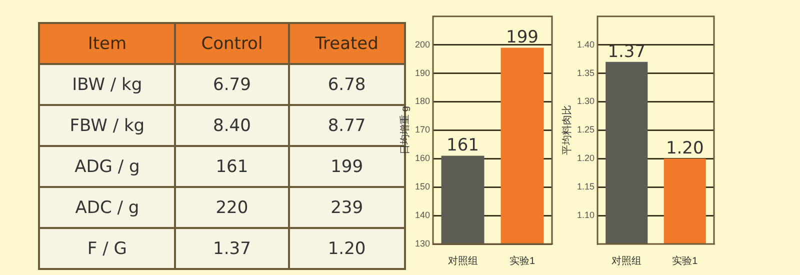  Describe the element at coordinates (585, 129) in the screenshot. I see `y-tick-label: 1.25` at that location.